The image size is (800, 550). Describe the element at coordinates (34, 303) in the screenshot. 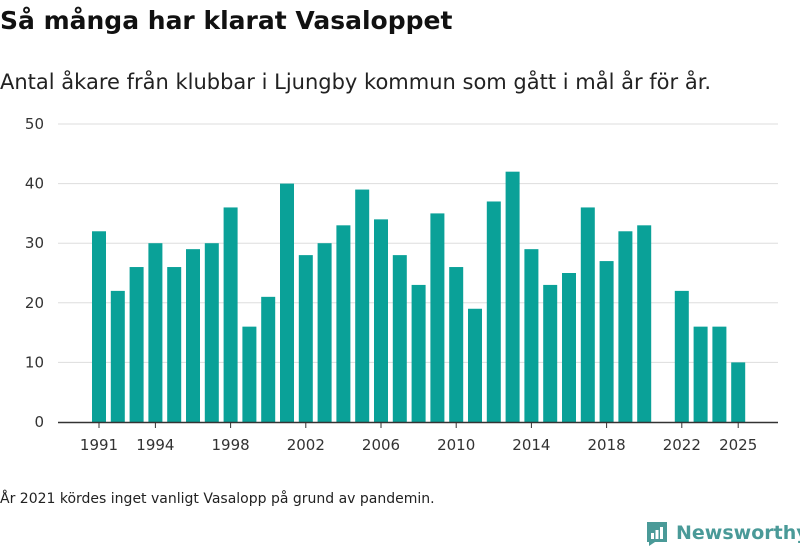

I see `y-tick-label: 20` at that location.